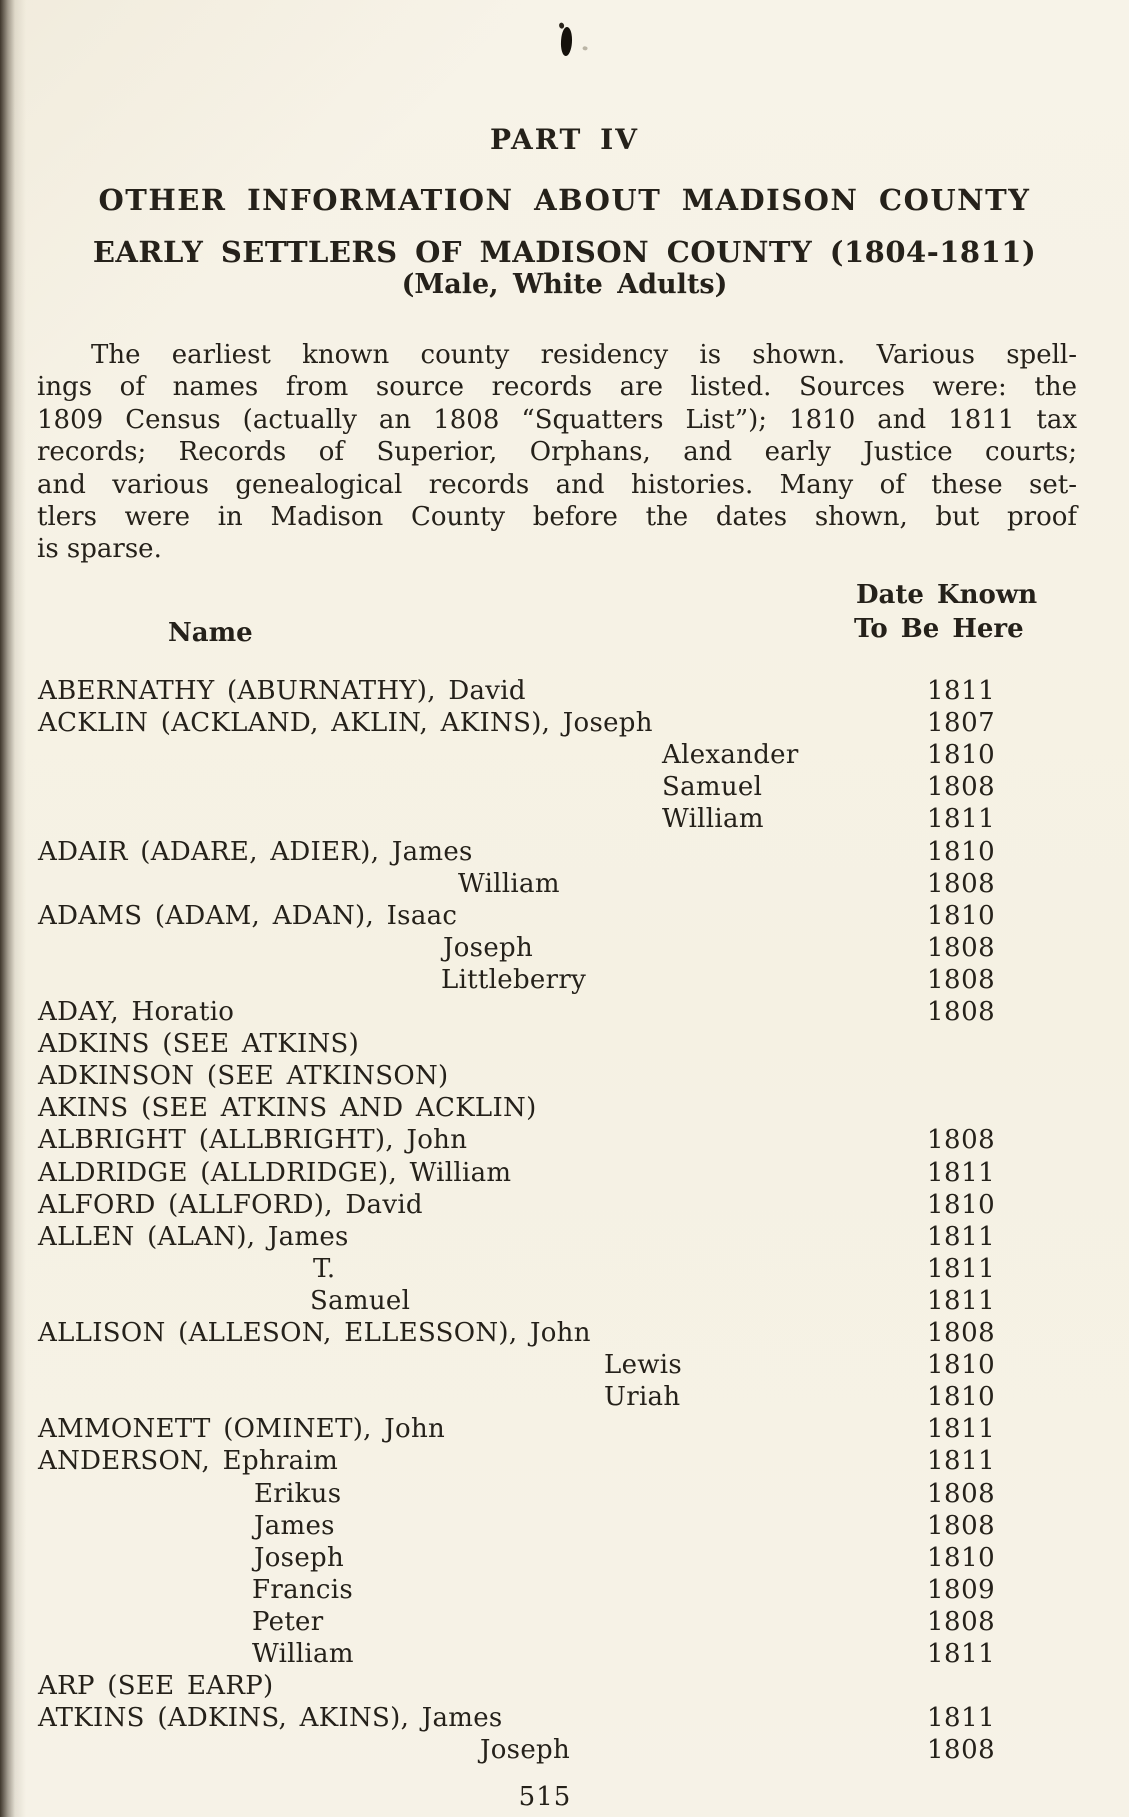 The width and height of the screenshot is (1129, 1817). I want to click on settler-name: AMMONETT (OMINET), John, so click(242, 1429).